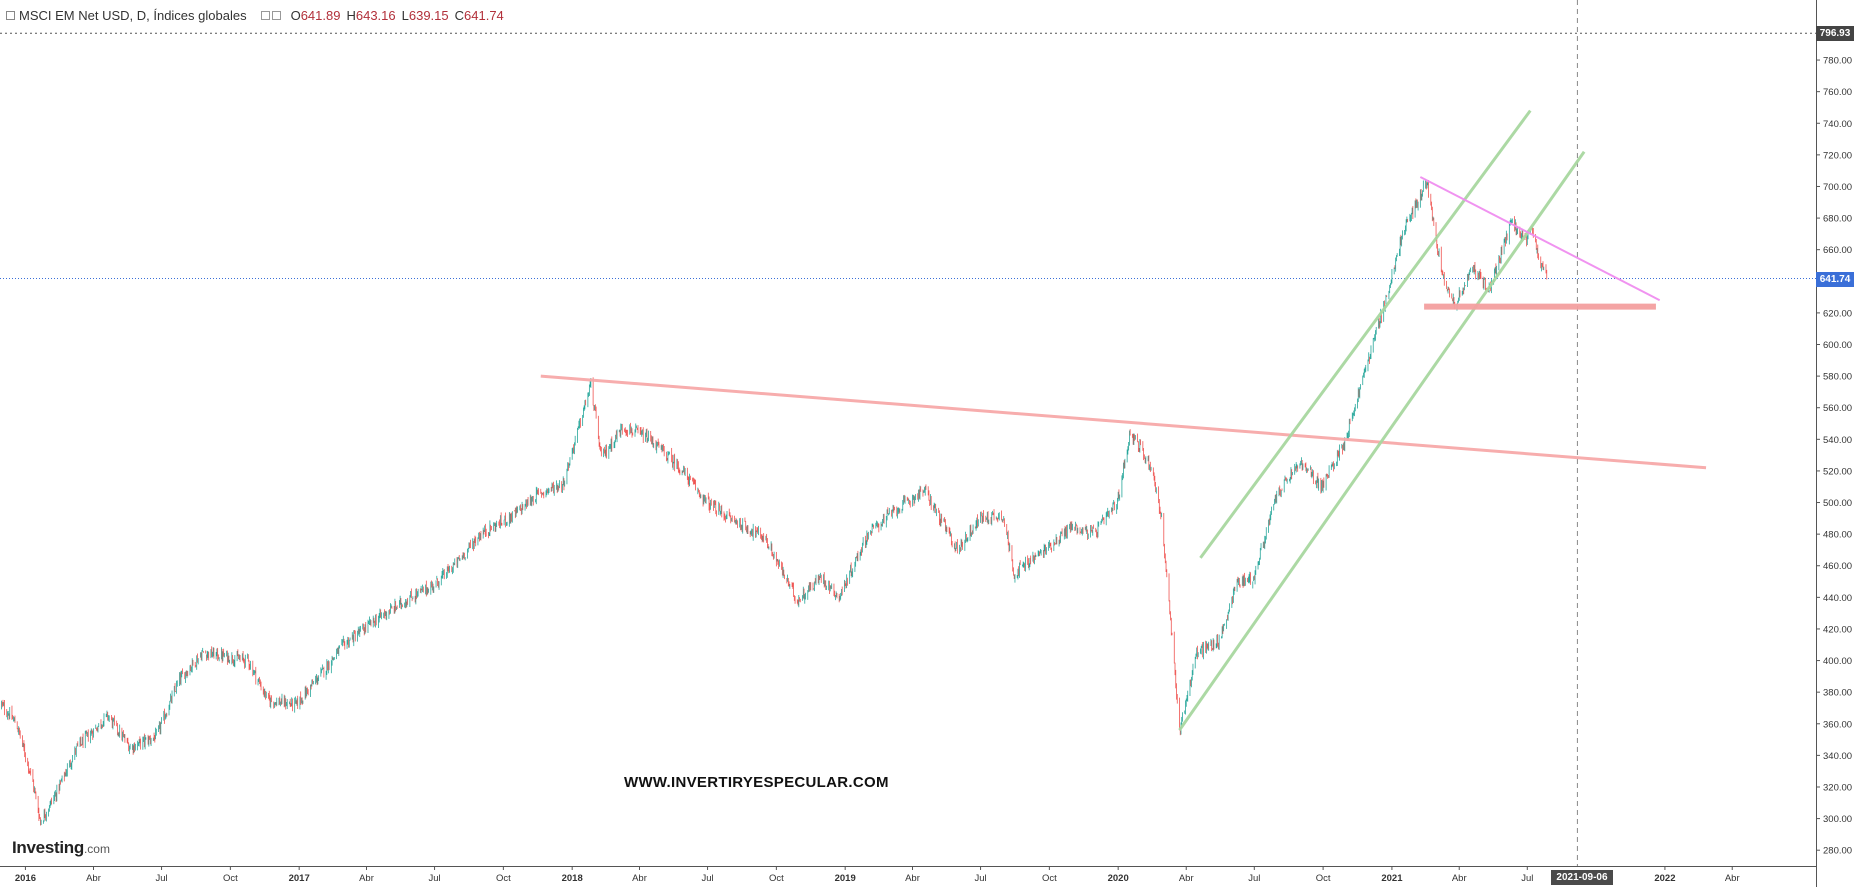 This screenshot has width=1854, height=887. I want to click on top-price-tag: 796.93, so click(1835, 34).